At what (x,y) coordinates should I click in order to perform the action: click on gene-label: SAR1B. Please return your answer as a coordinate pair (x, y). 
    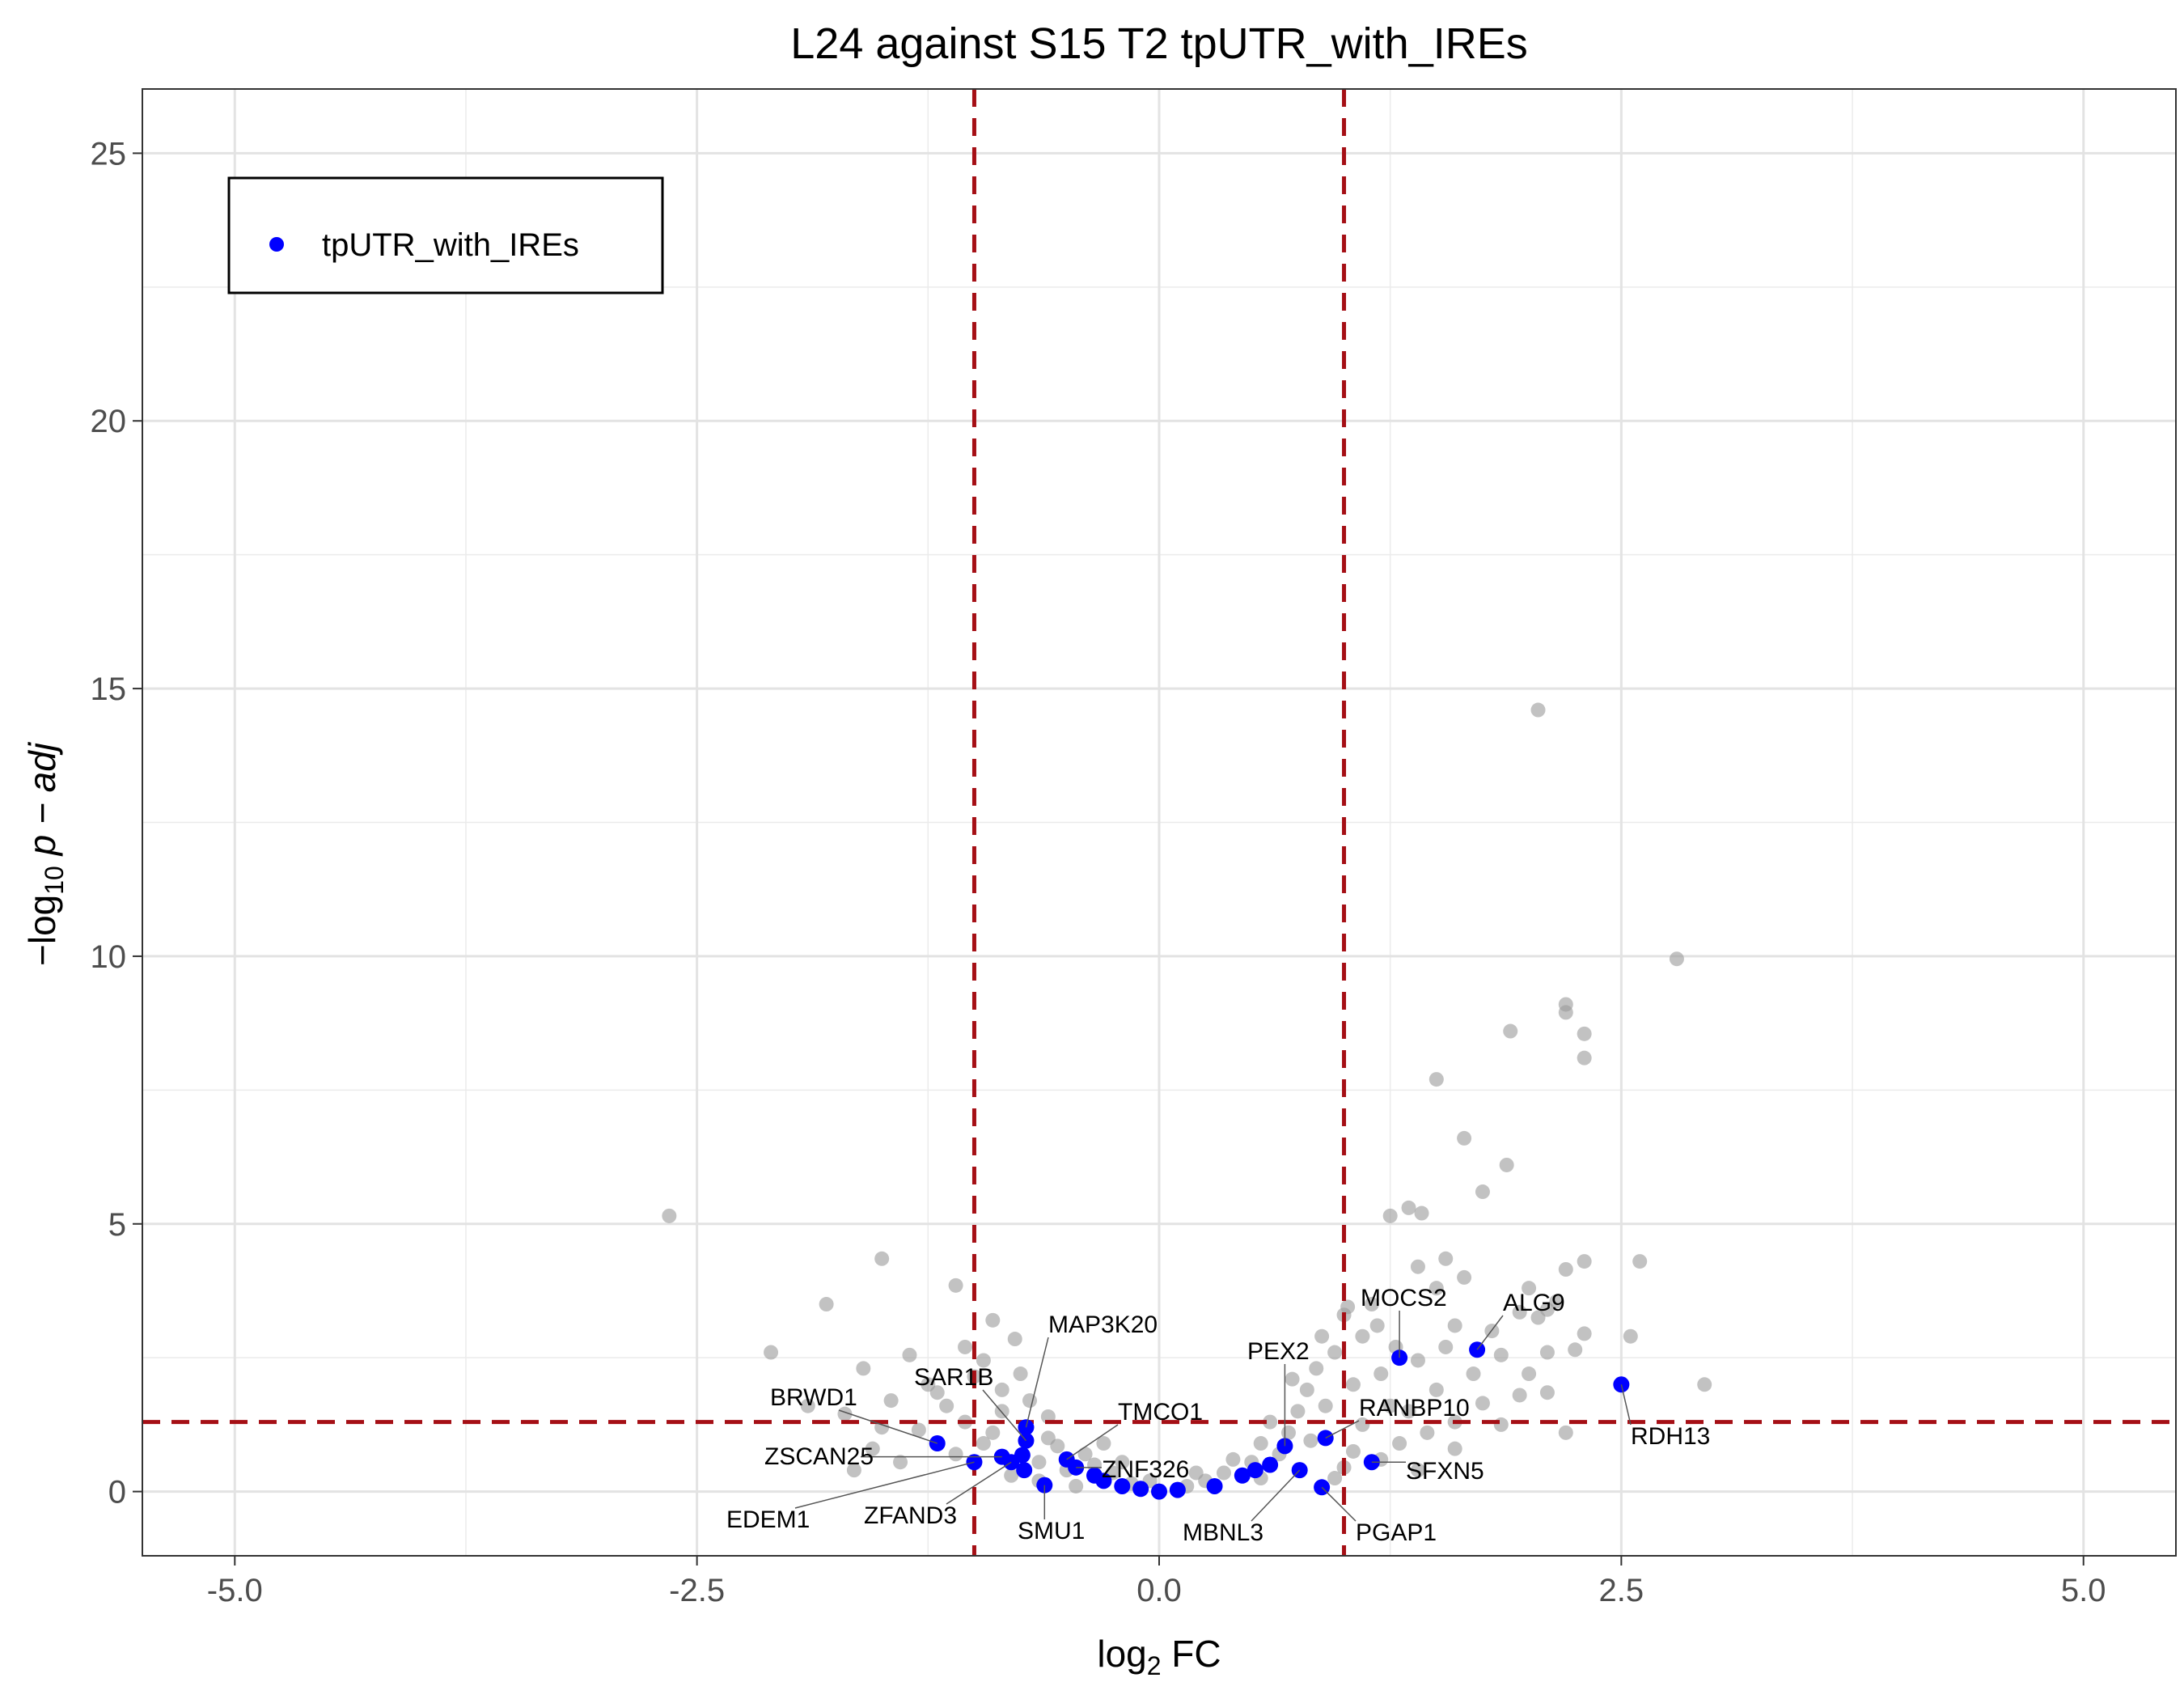
    Looking at the image, I should click on (953, 1377).